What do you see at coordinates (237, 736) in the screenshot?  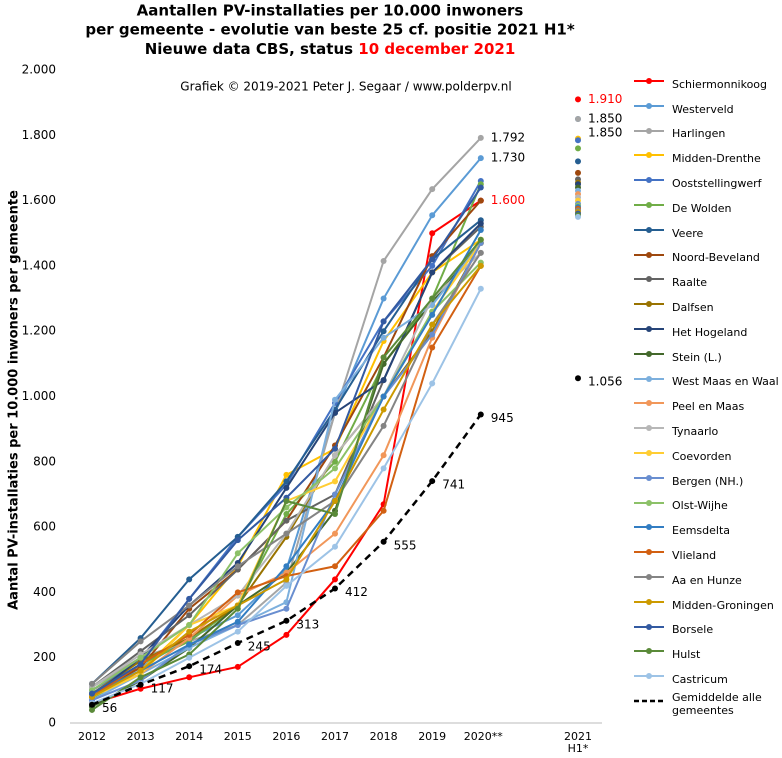 I see `x-tick-label: 2015` at bounding box center [237, 736].